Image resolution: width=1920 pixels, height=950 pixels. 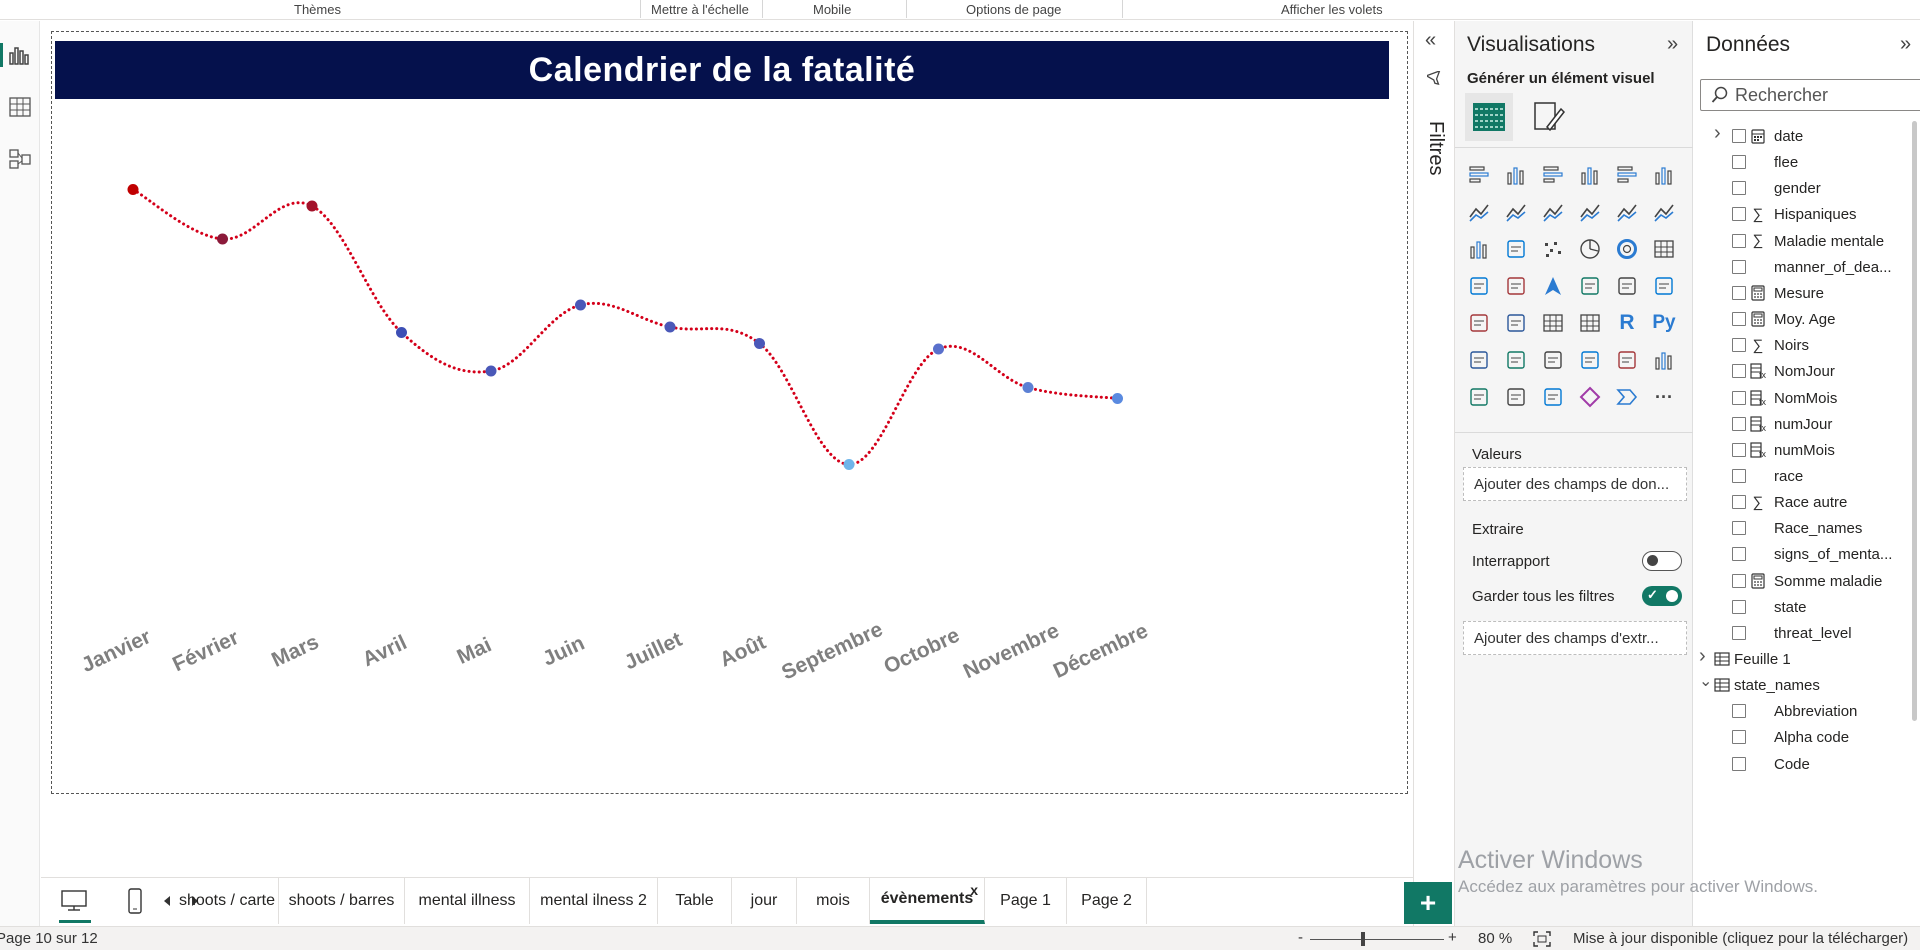 What do you see at coordinates (1906, 44) in the screenshot?
I see `collapse-data-icon: »` at bounding box center [1906, 44].